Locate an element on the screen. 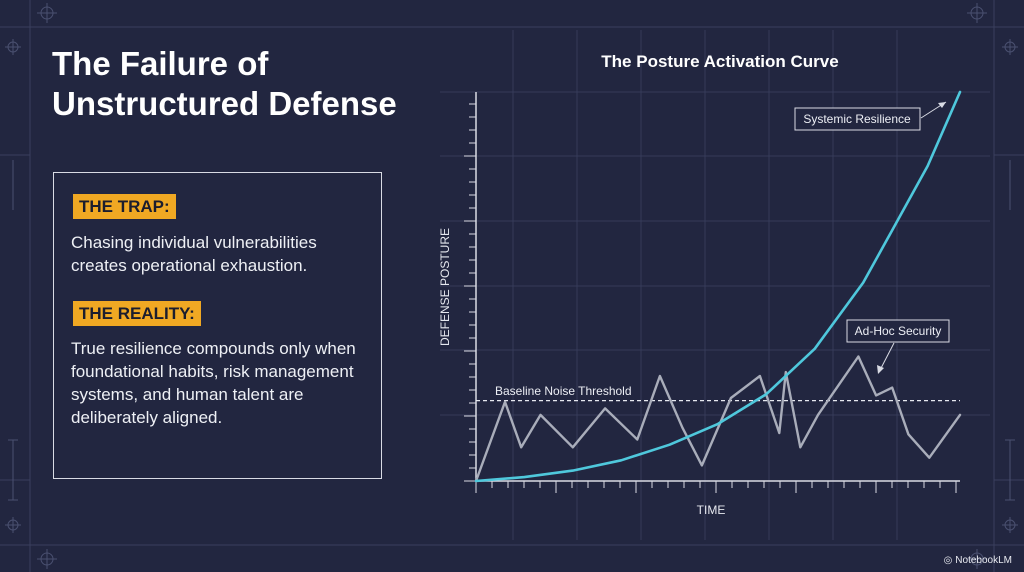  slide-title: The Failure of Unstructured Defense is located at coordinates (224, 84).